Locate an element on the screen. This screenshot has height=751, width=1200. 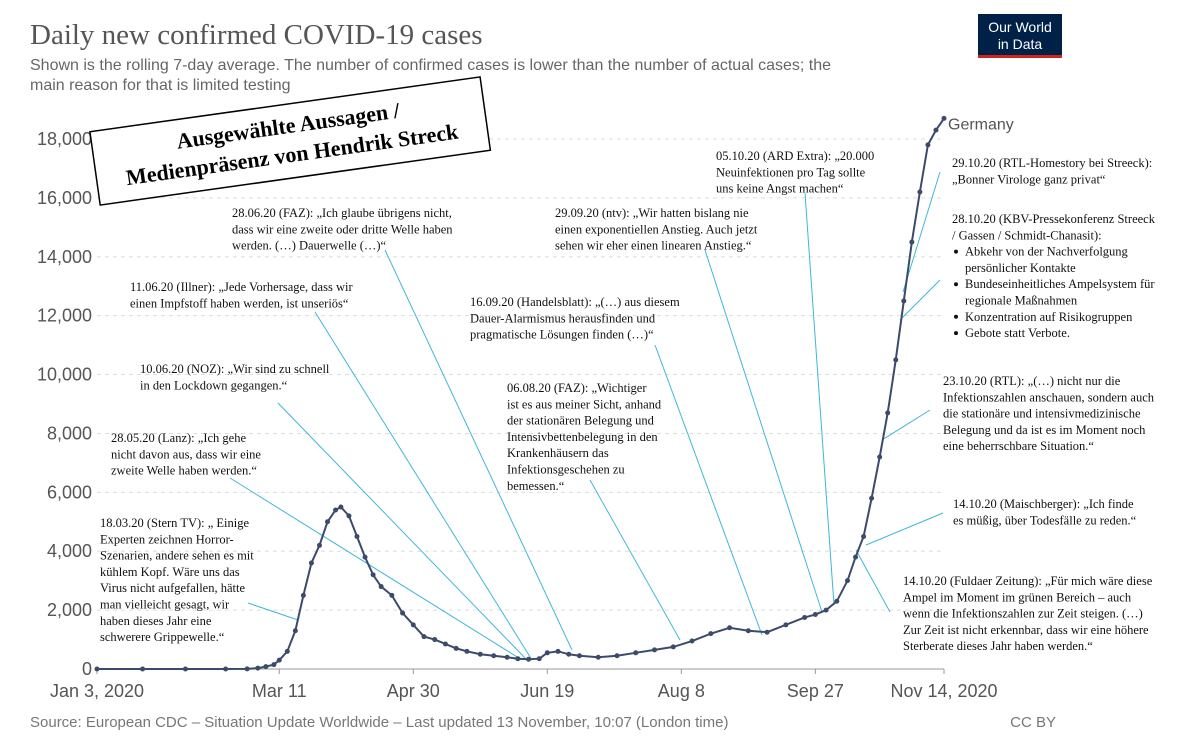
legend-label: Germany is located at coordinates (981, 124).